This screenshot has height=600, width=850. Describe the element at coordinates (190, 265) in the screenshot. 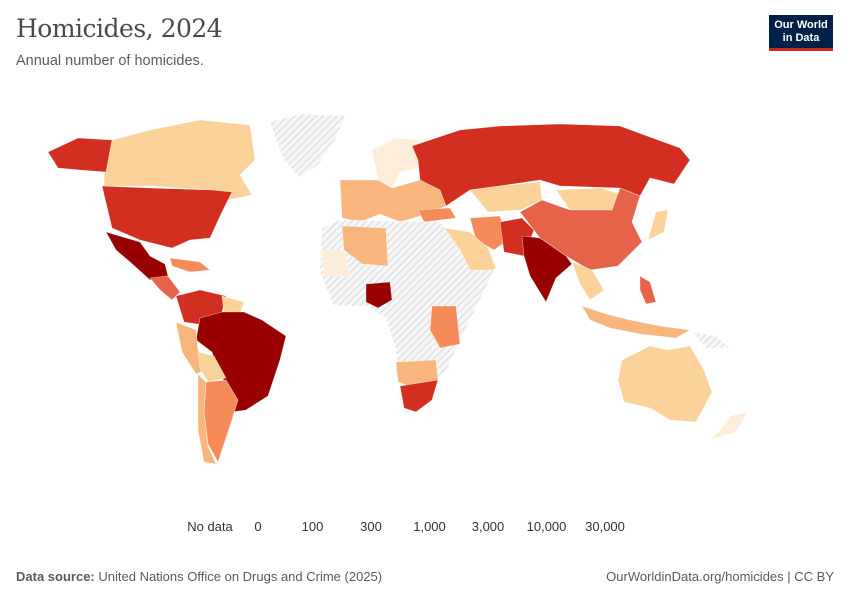

I see `region-caribbean` at that location.